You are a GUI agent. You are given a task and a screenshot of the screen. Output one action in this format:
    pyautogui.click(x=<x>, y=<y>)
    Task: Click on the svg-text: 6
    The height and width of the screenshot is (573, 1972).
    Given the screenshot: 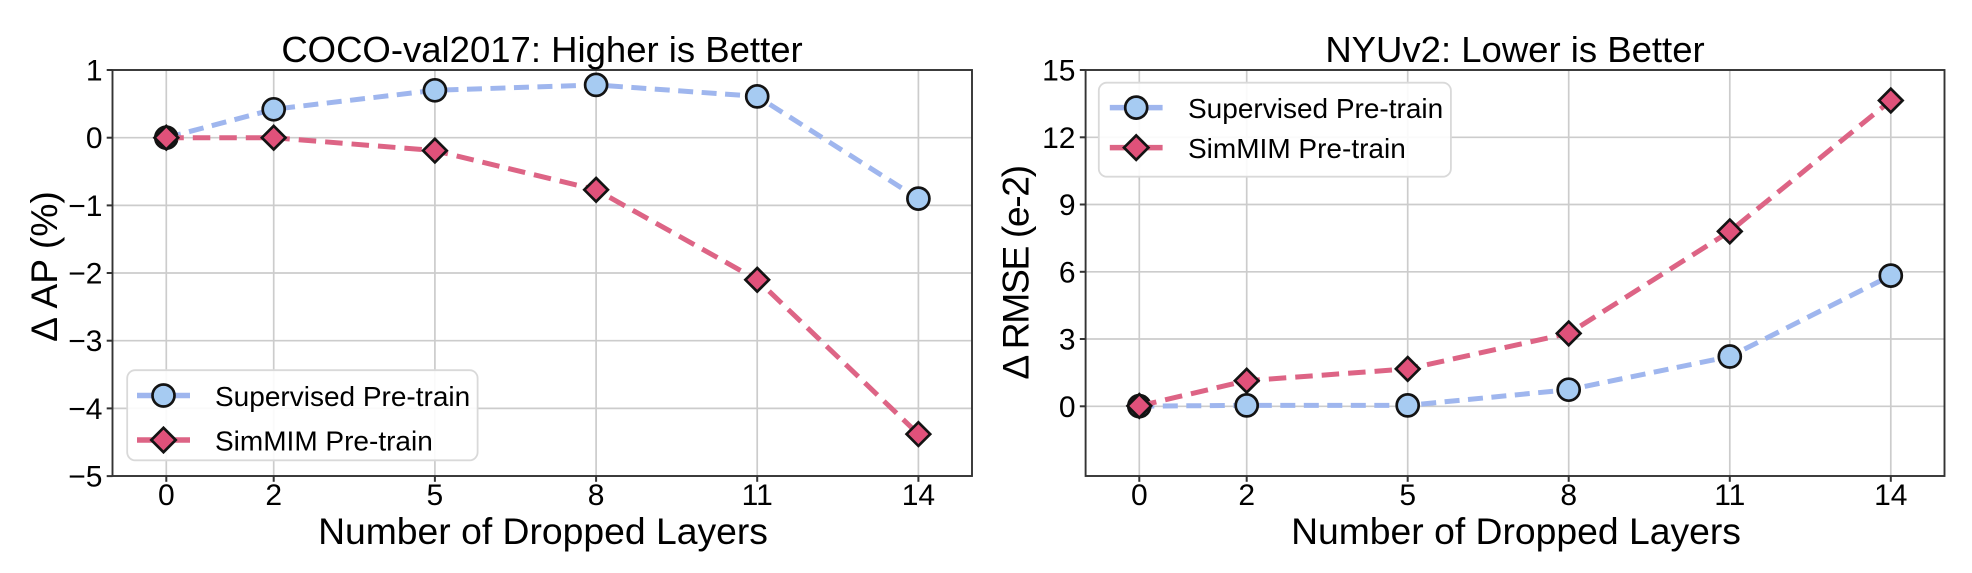 What is the action you would take?
    pyautogui.click(x=1067, y=272)
    